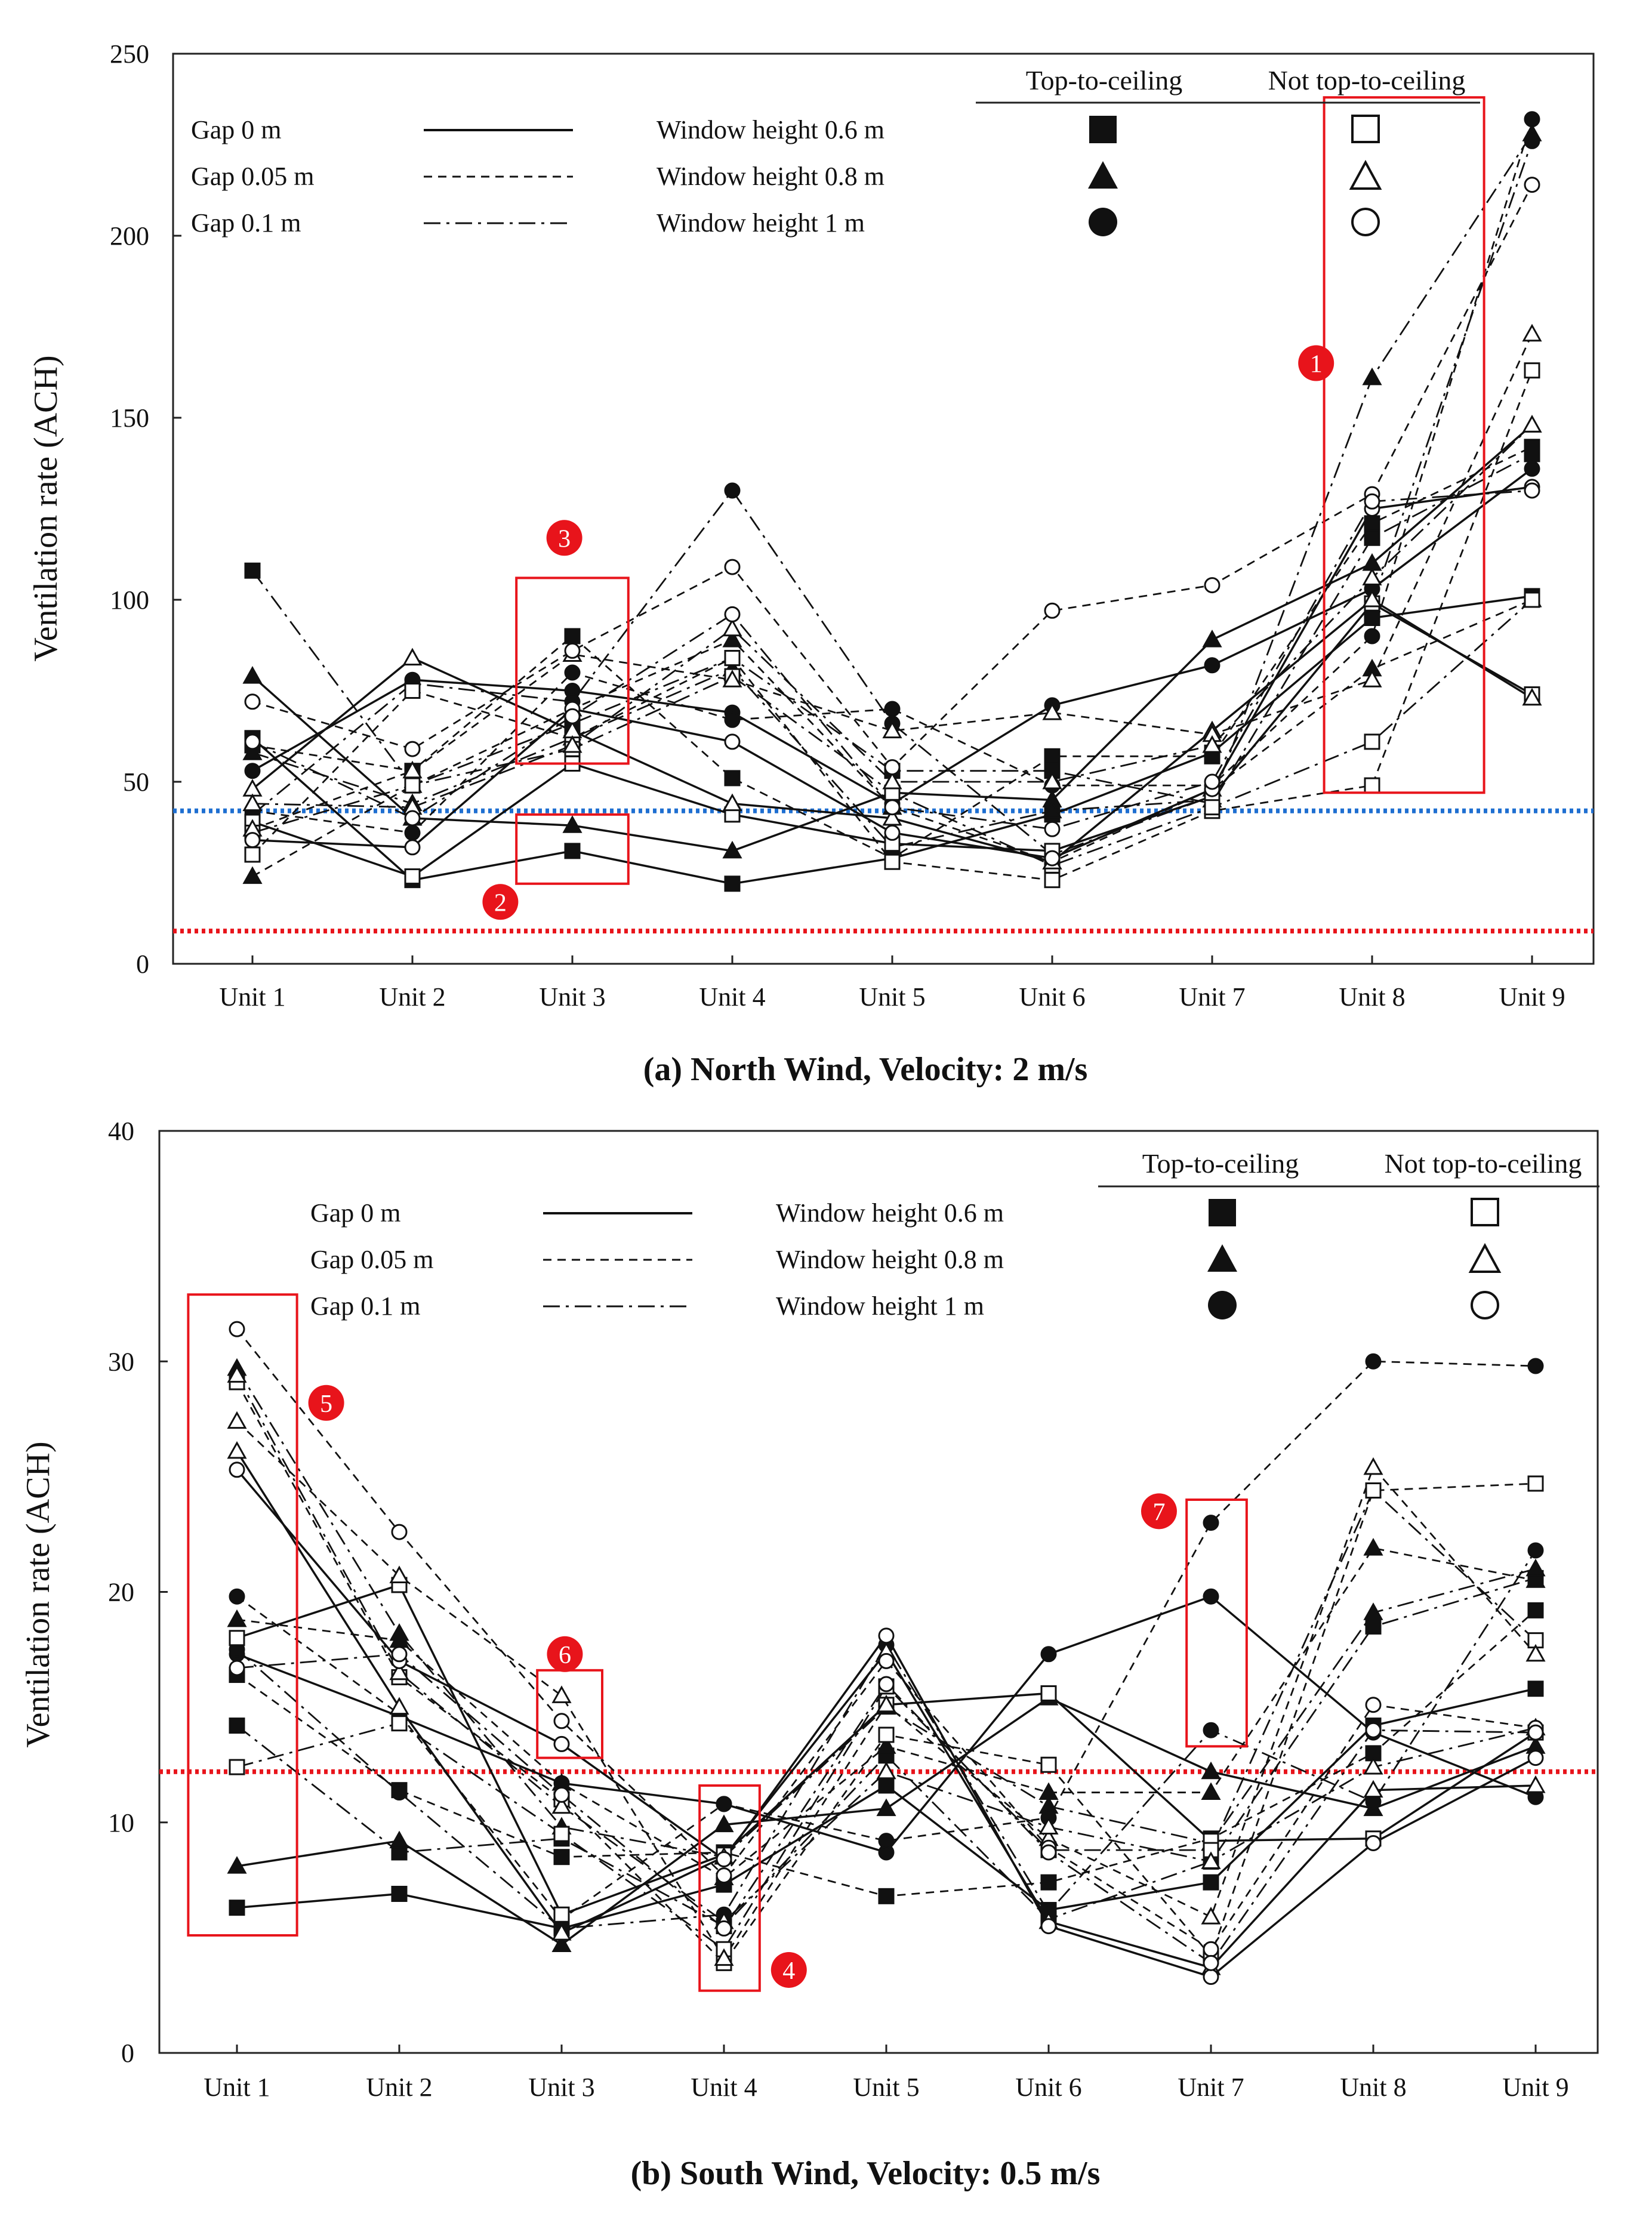  What do you see at coordinates (1535, 2087) in the screenshot?
I see `x-tick-label: Unit 9` at bounding box center [1535, 2087].